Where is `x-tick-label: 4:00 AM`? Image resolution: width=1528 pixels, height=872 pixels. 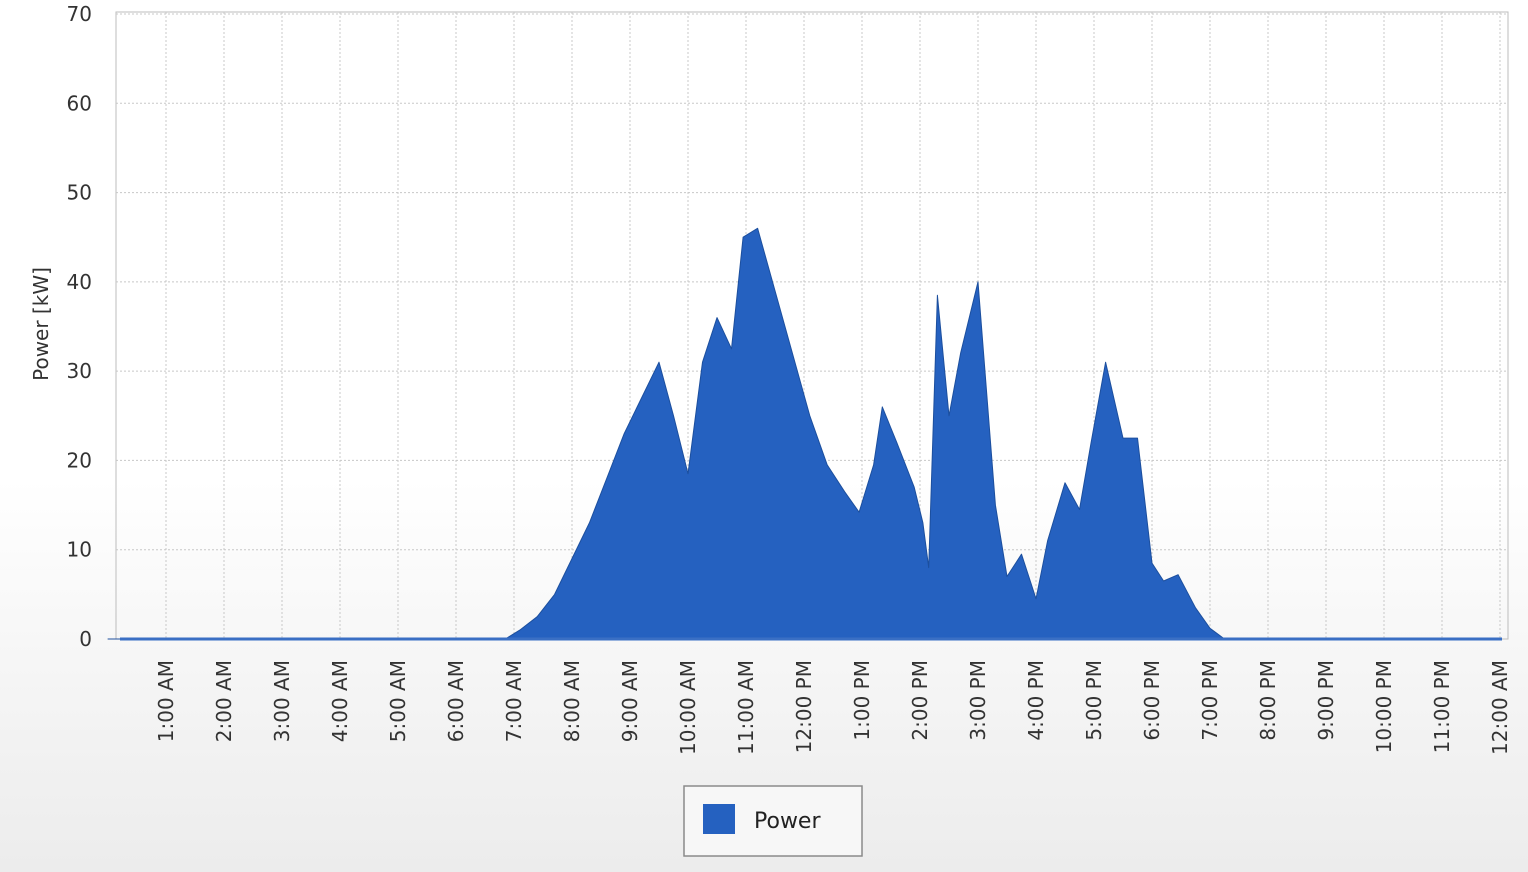 x-tick-label: 4:00 AM is located at coordinates (340, 701).